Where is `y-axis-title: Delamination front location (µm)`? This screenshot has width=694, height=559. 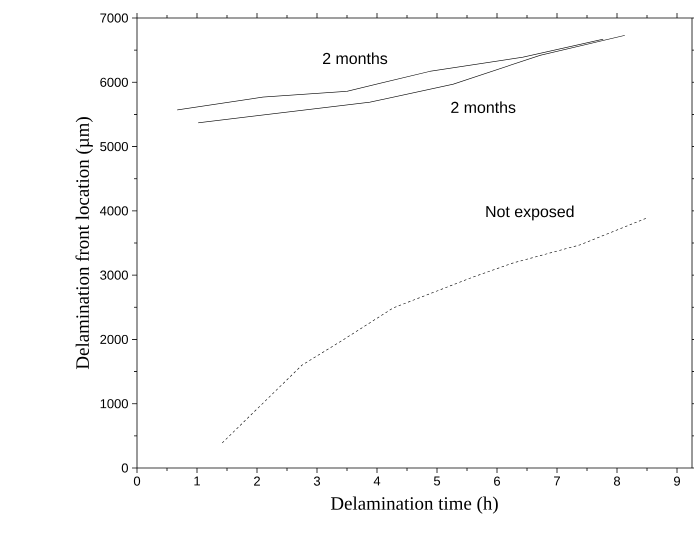
y-axis-title: Delamination front location (µm) is located at coordinates (84, 243).